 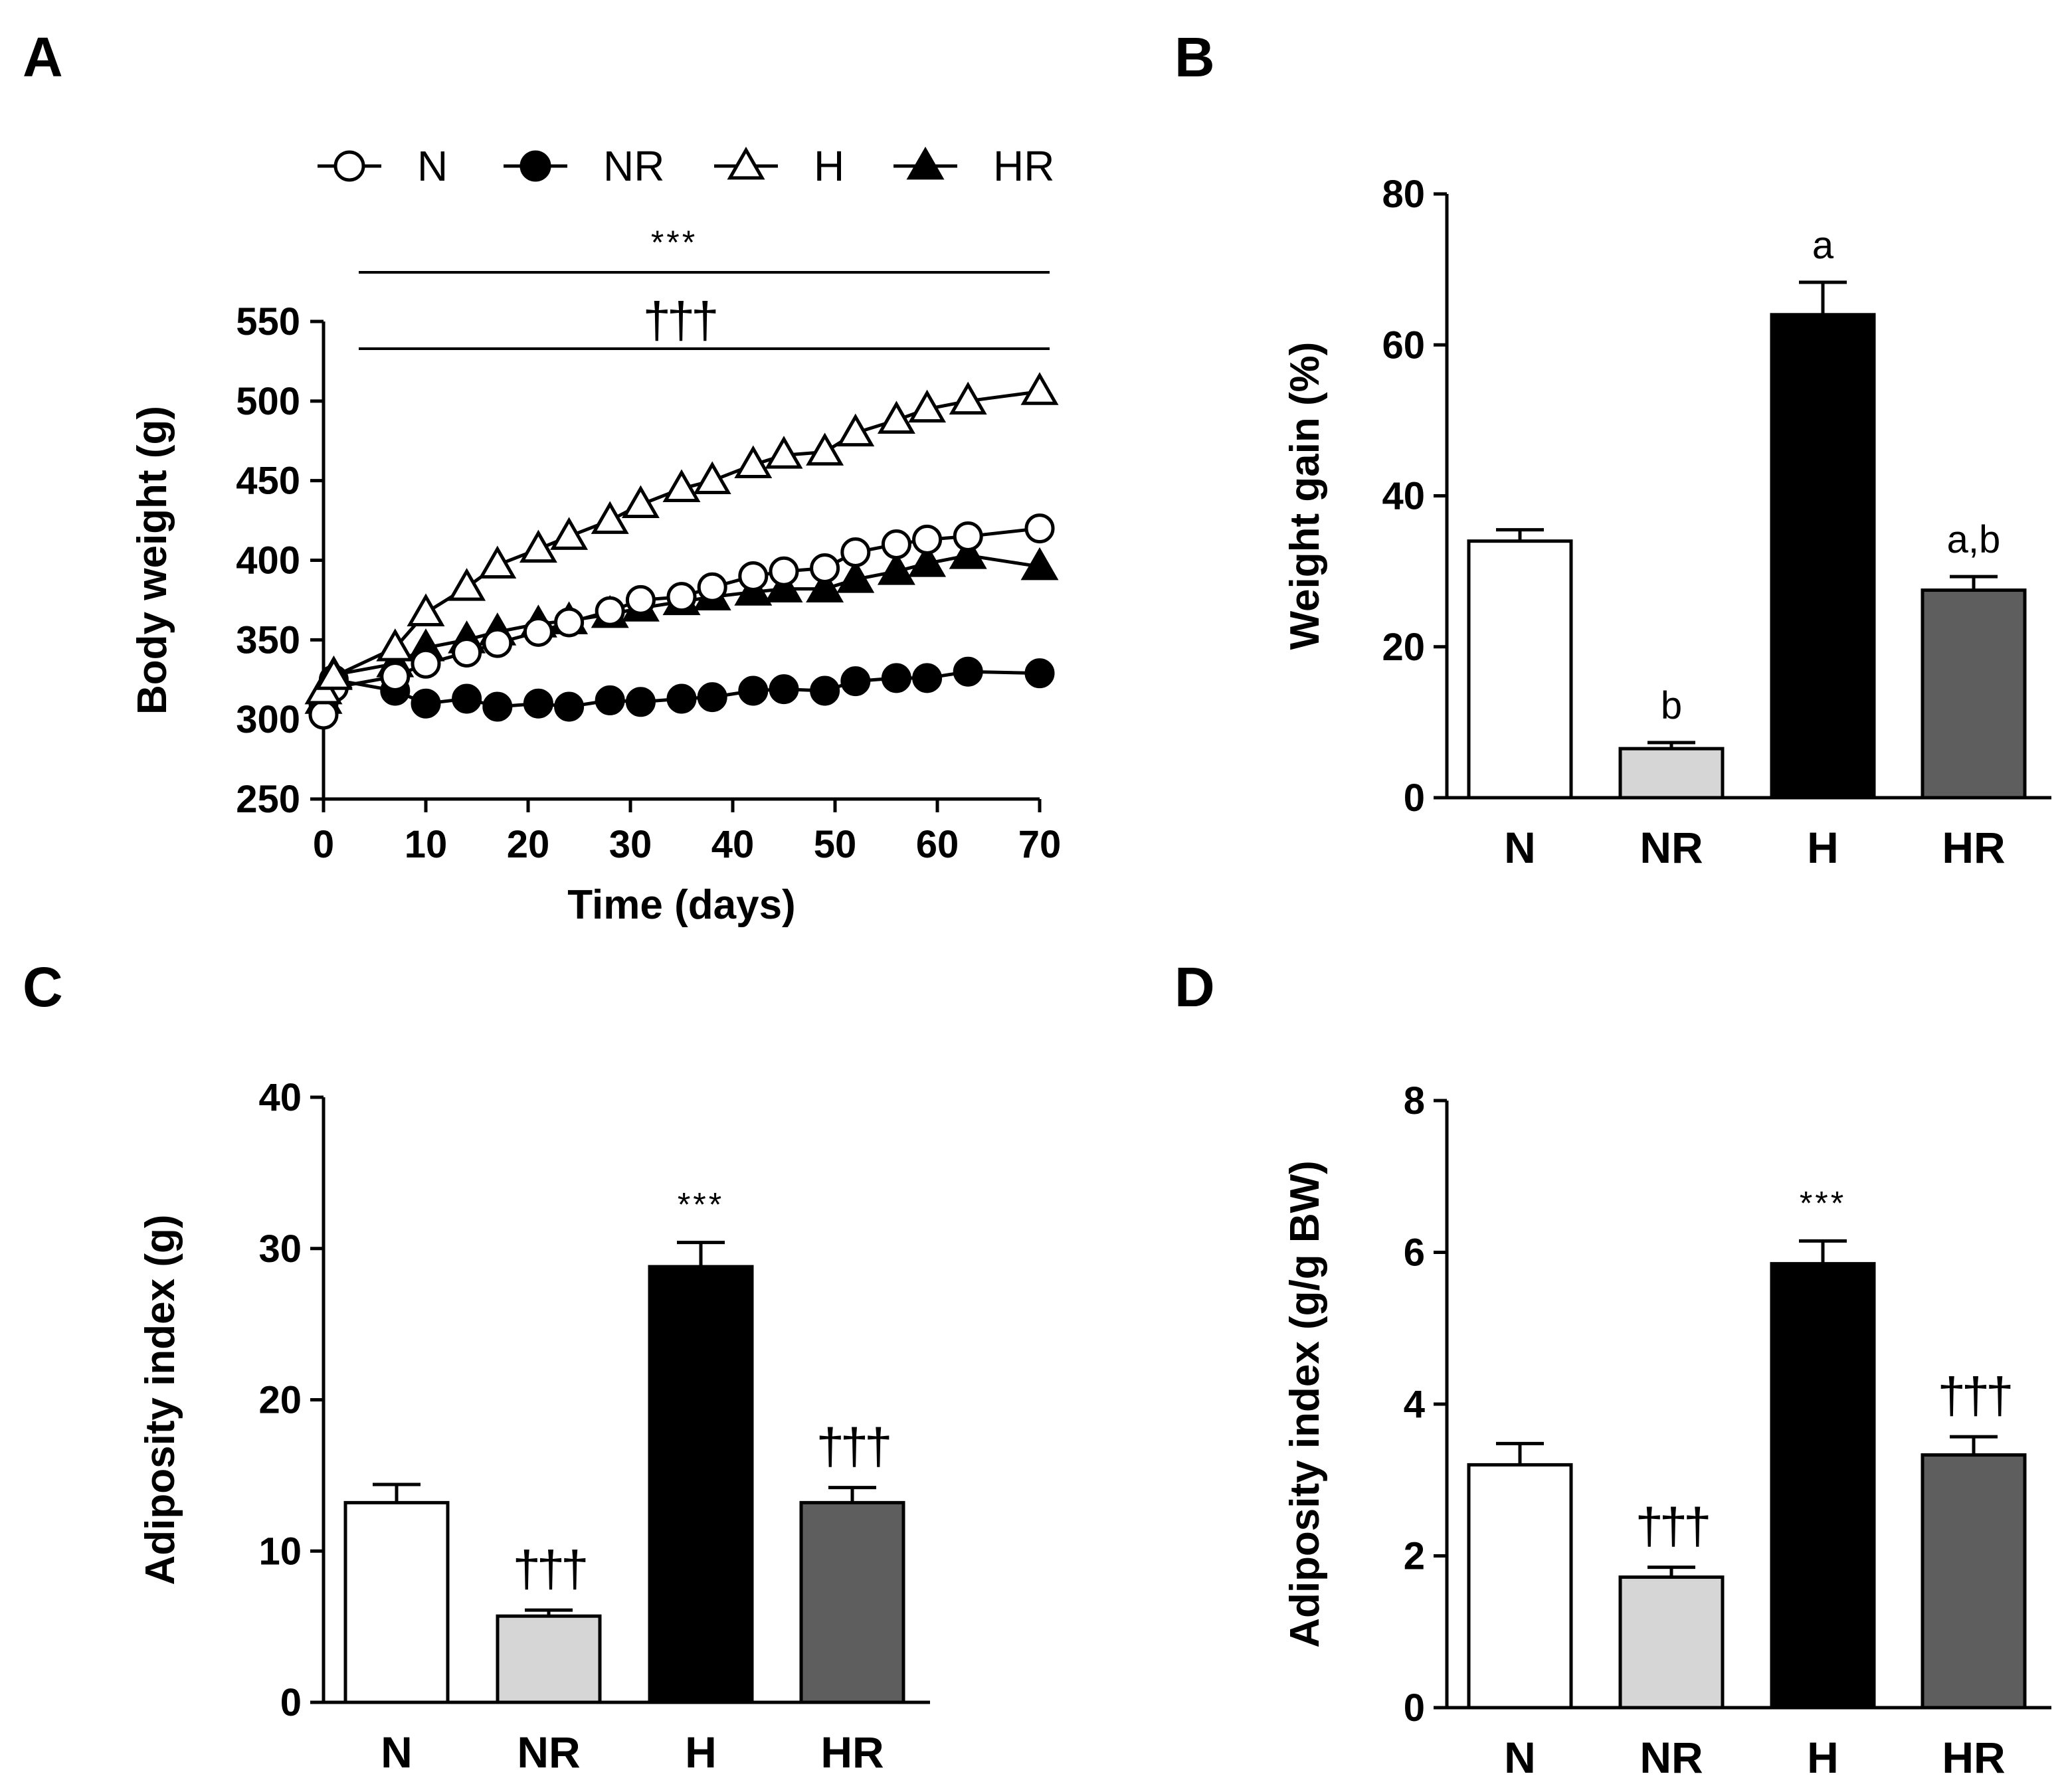 I want to click on legend-marker-nr, so click(x=535, y=166).